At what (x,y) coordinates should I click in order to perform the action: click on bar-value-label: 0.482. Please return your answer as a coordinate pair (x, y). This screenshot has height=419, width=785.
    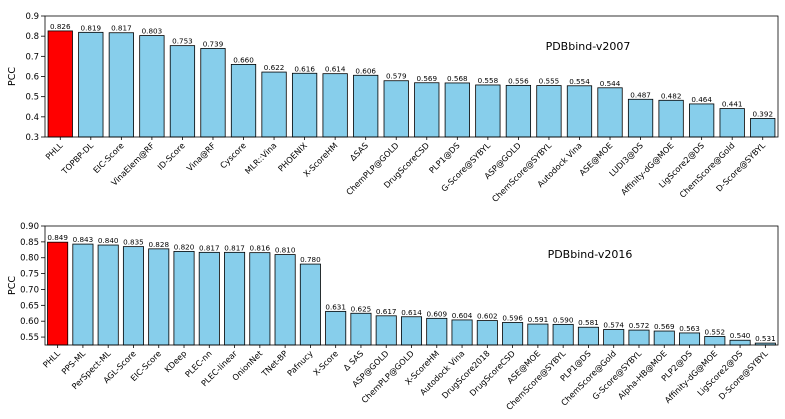
    Looking at the image, I should click on (671, 95).